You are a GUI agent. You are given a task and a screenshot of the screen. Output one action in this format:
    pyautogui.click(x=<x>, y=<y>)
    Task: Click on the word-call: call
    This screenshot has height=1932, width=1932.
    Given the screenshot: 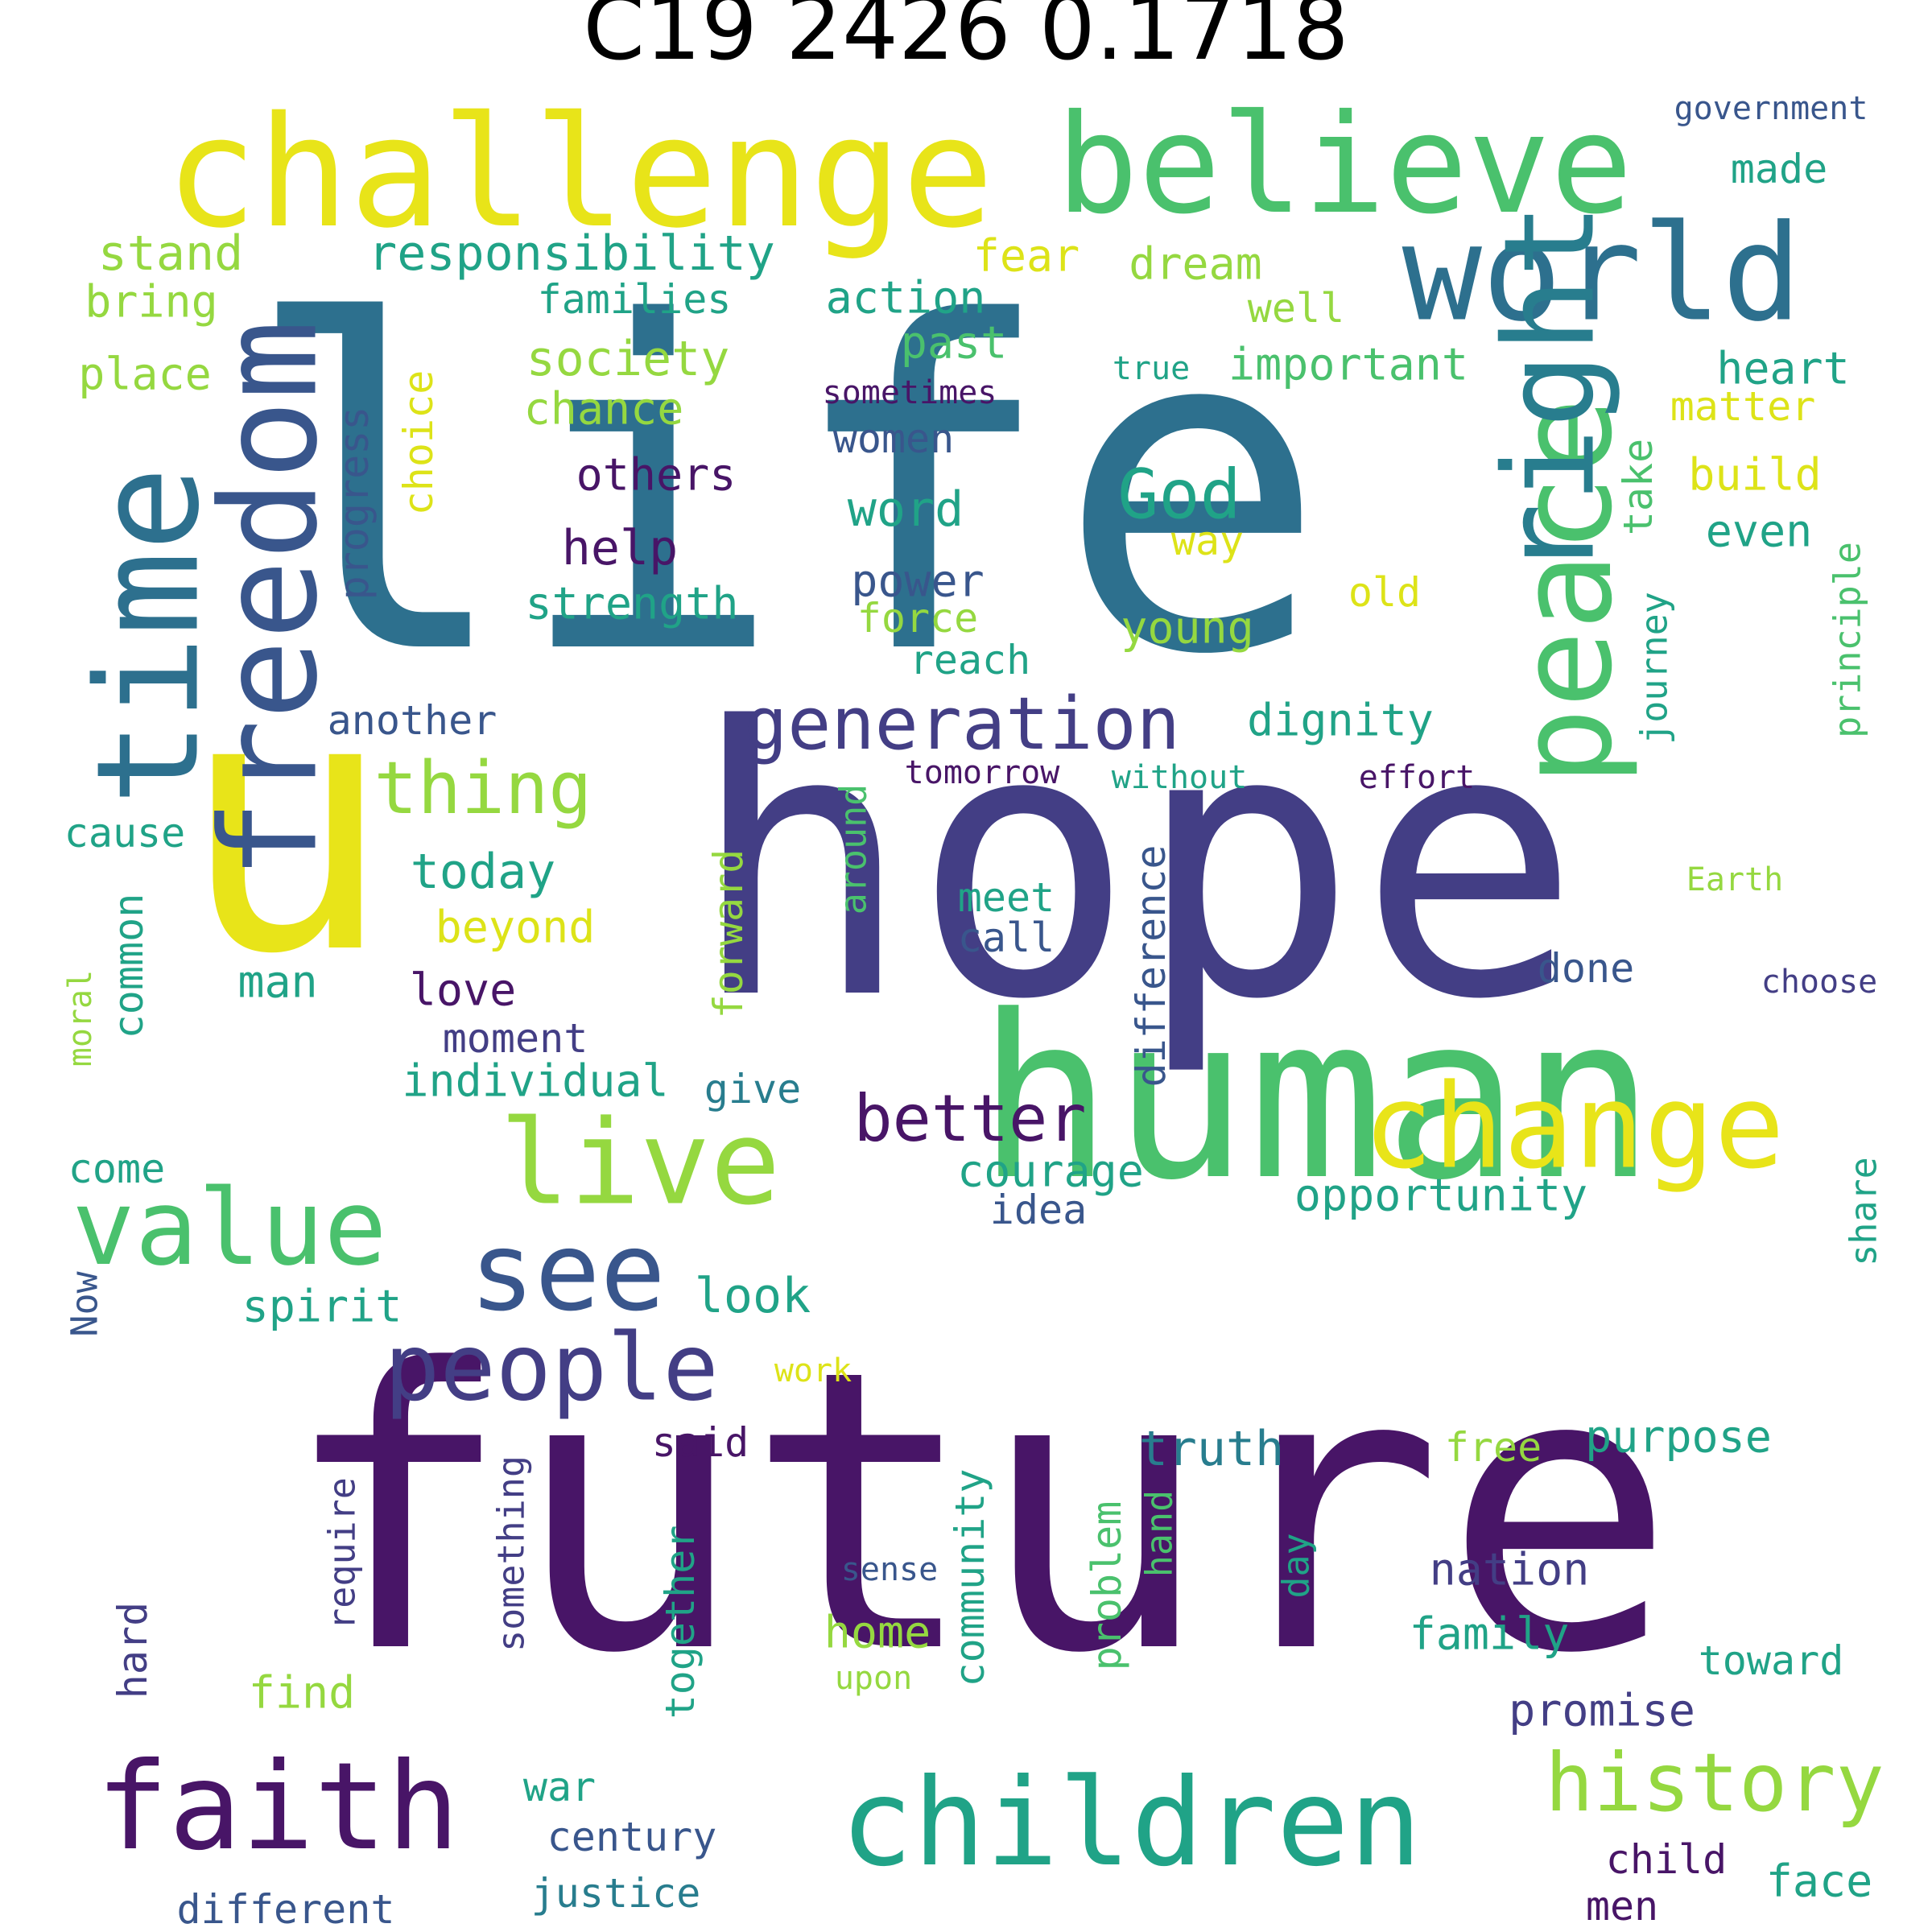 What is the action you would take?
    pyautogui.click(x=1006, y=937)
    